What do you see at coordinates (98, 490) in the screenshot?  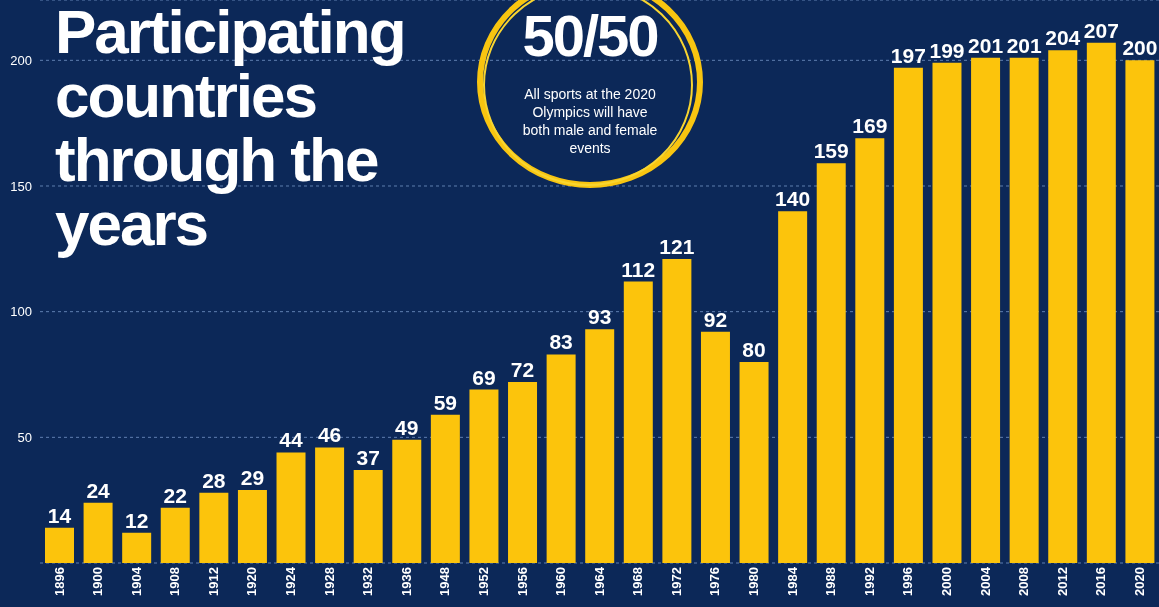 I see `data-label: 24` at bounding box center [98, 490].